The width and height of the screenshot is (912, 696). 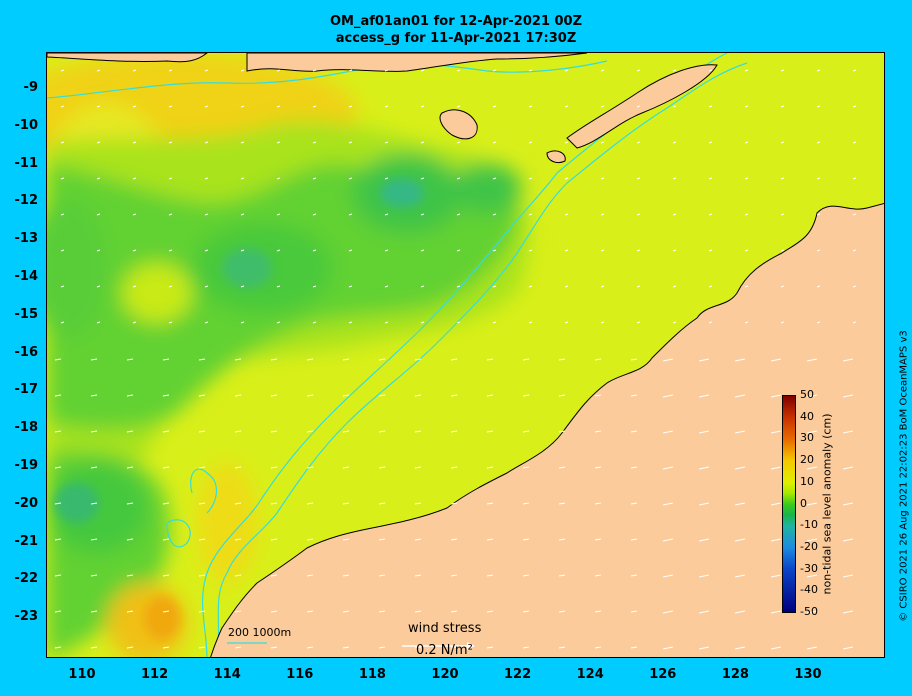 I want to click on lon-tick-label: 128, so click(x=735, y=674).